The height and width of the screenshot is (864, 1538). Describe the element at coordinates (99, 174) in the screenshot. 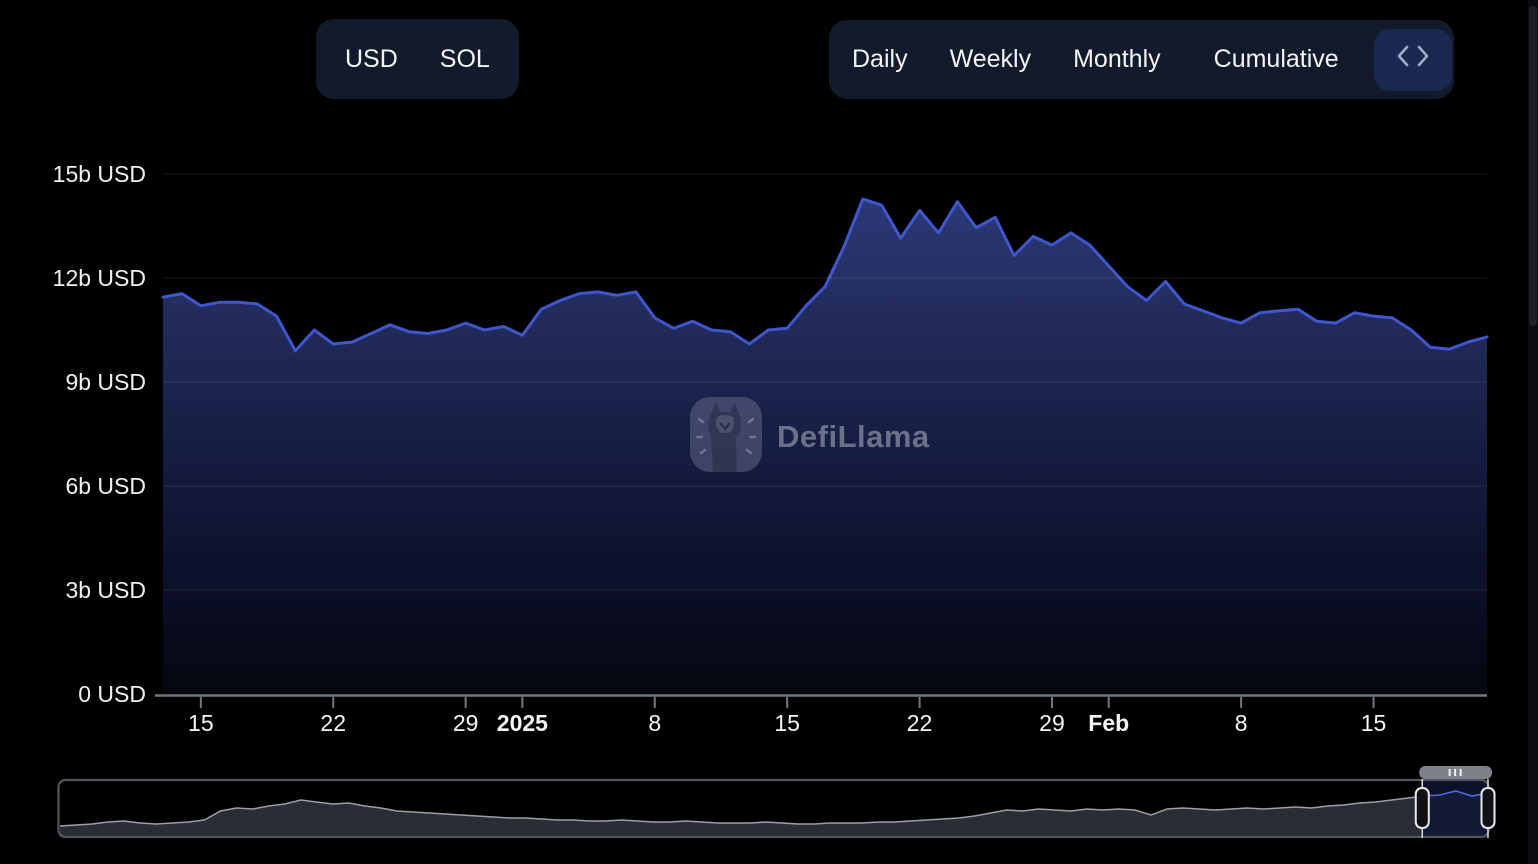

I see `y-axis-label: 15b USD` at that location.